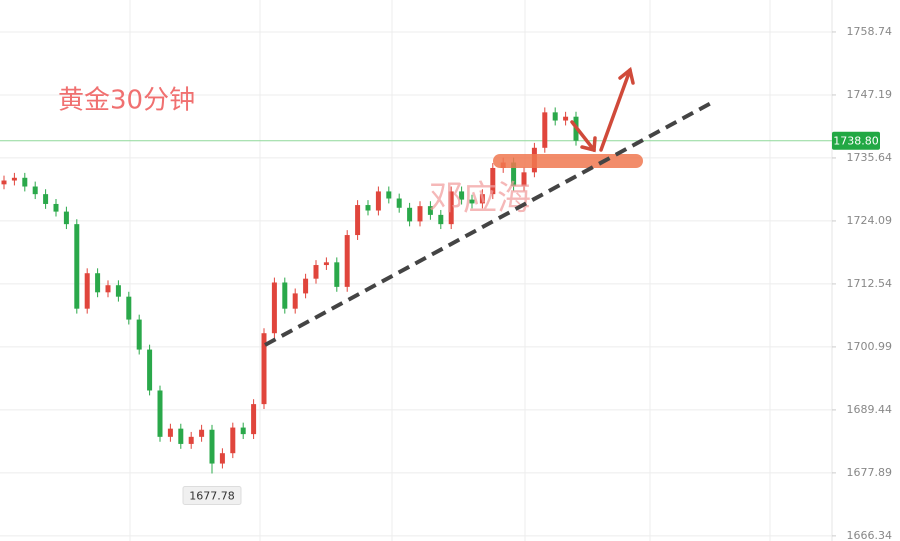 This screenshot has height=541, width=900. I want to click on arrow-down, so click(583, 136).